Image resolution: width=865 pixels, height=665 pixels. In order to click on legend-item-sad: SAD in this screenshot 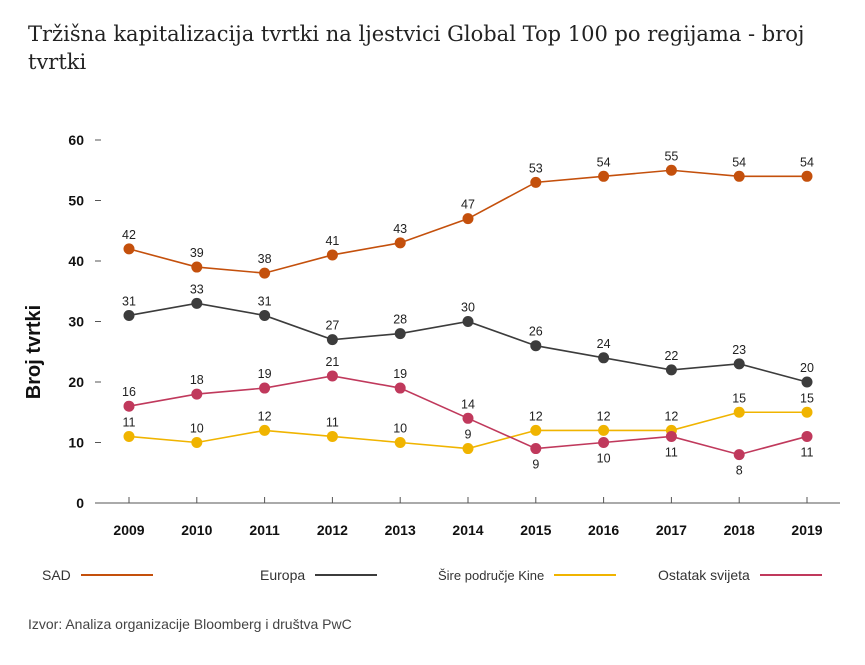, I will do `click(97, 575)`.